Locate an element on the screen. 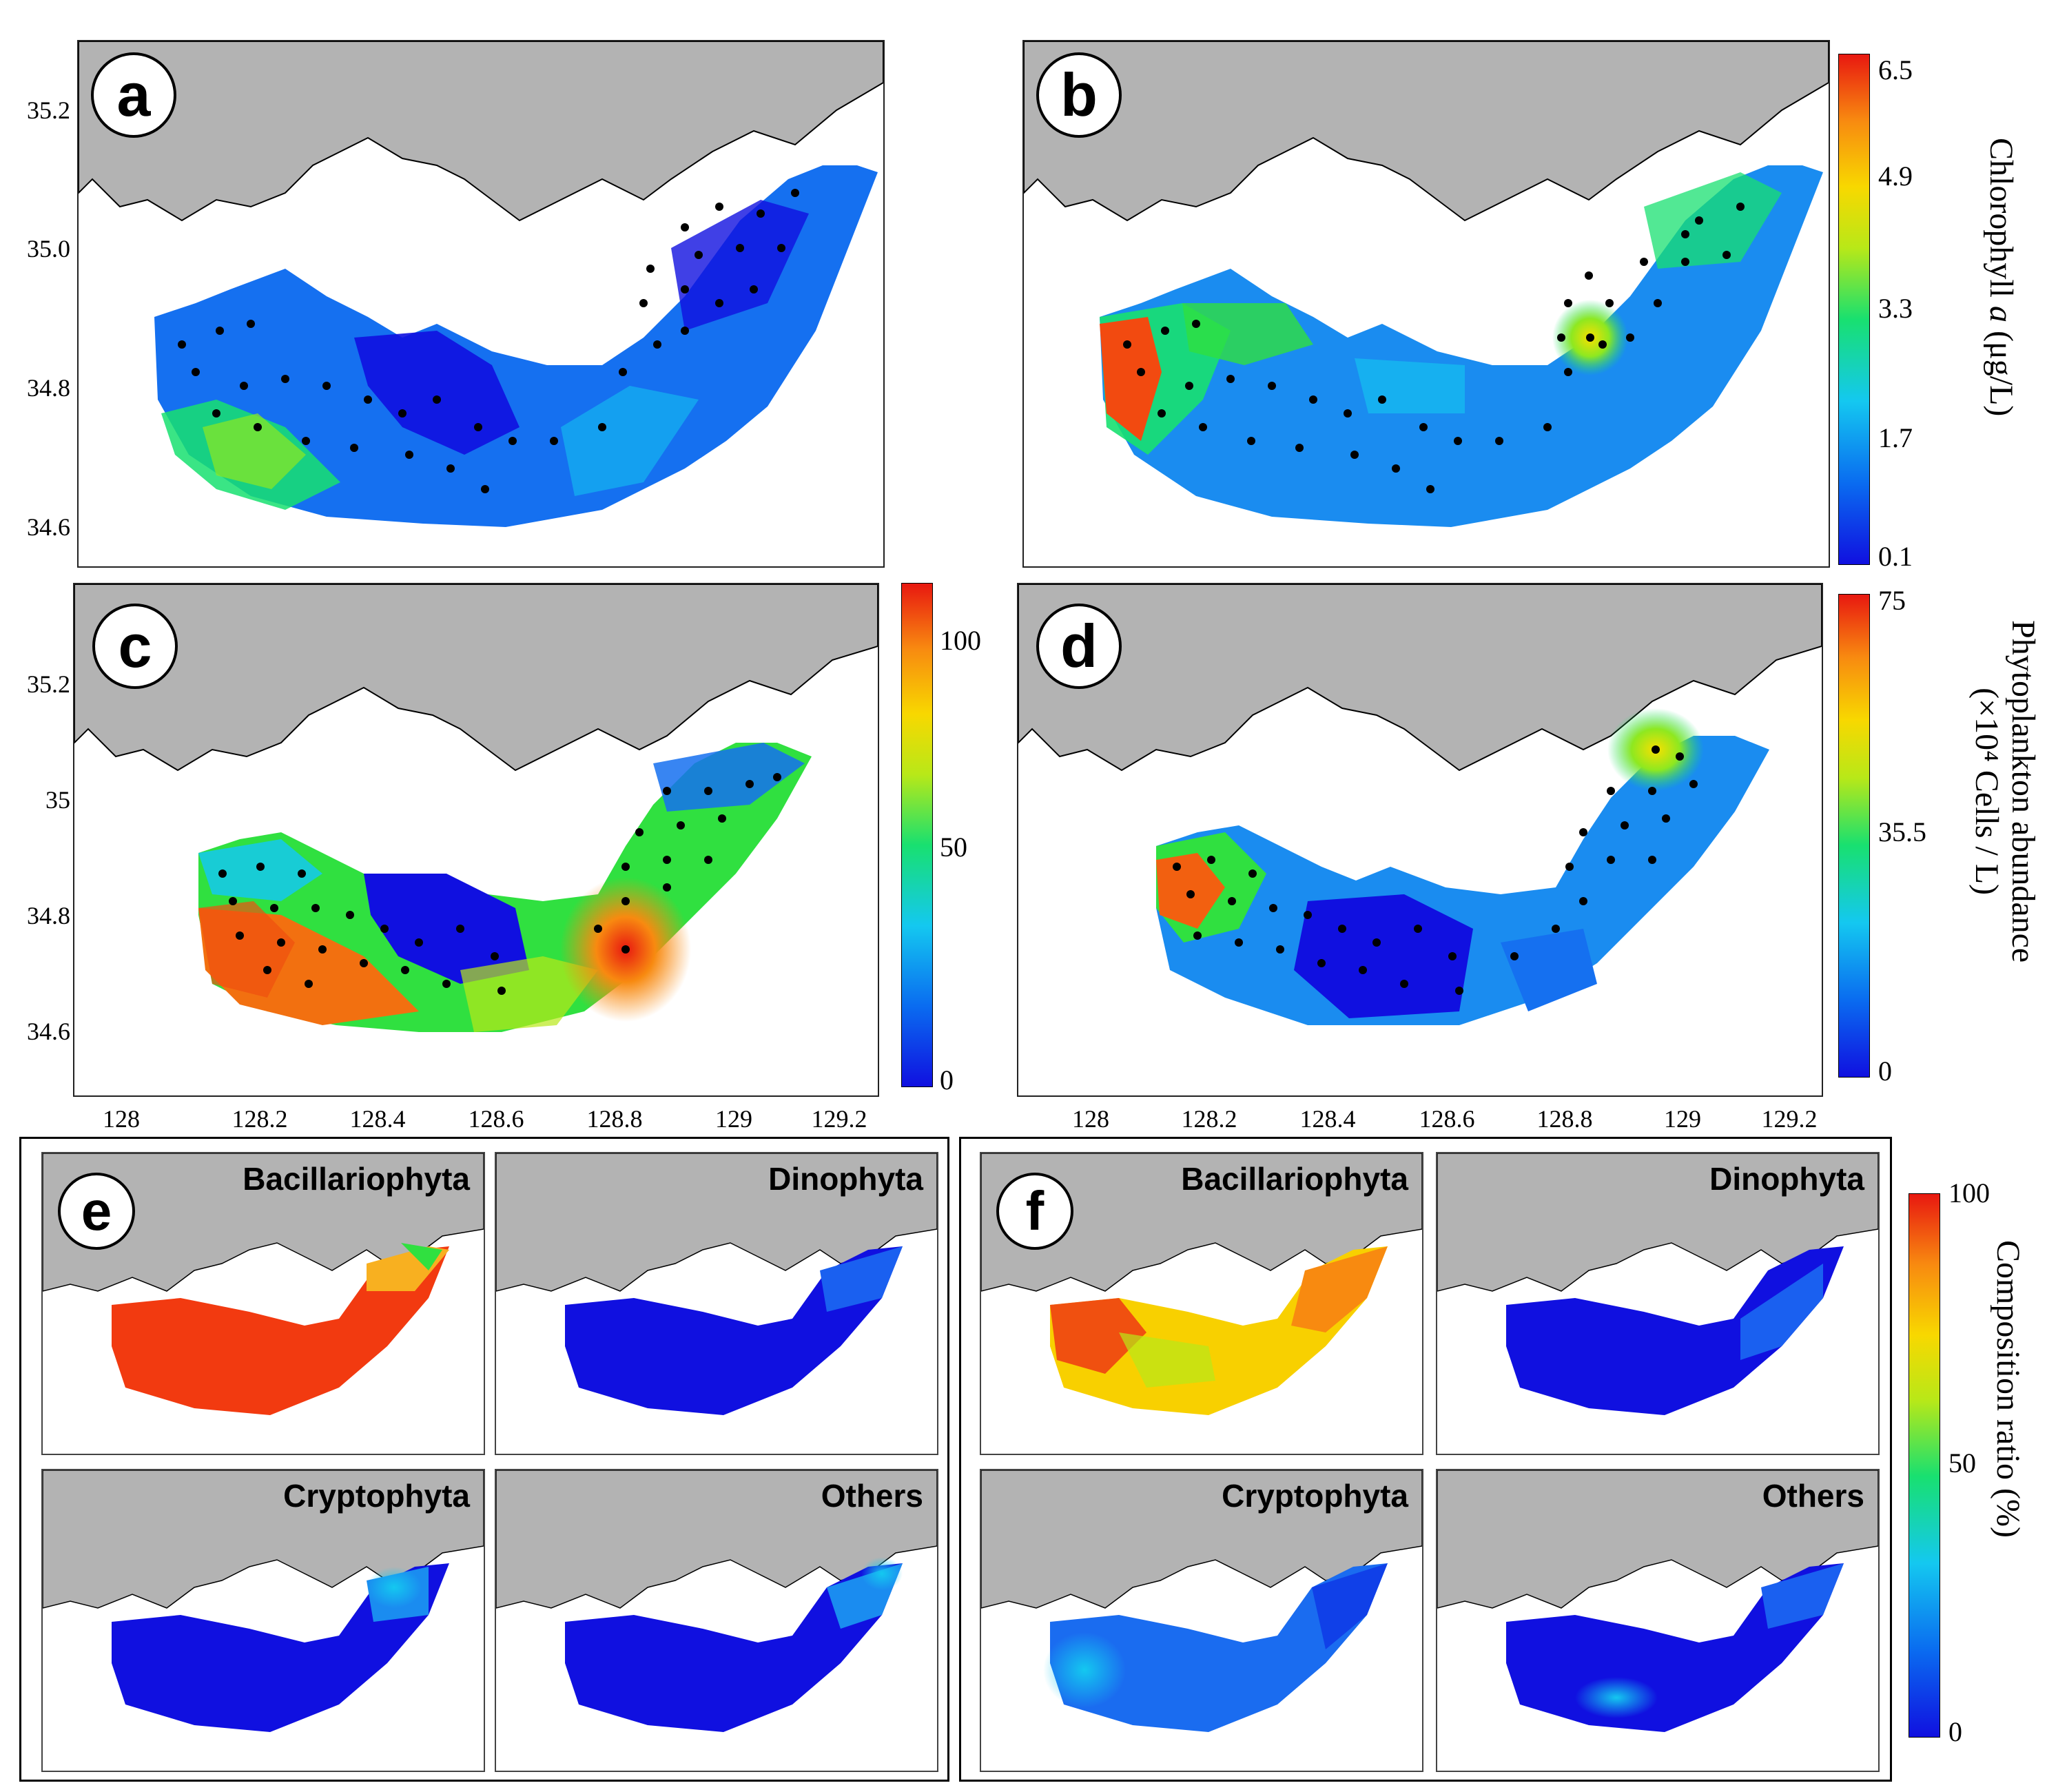  chlorophyll-axis-label: Chlorophyll a (μg/L) is located at coordinates (2001, 277).